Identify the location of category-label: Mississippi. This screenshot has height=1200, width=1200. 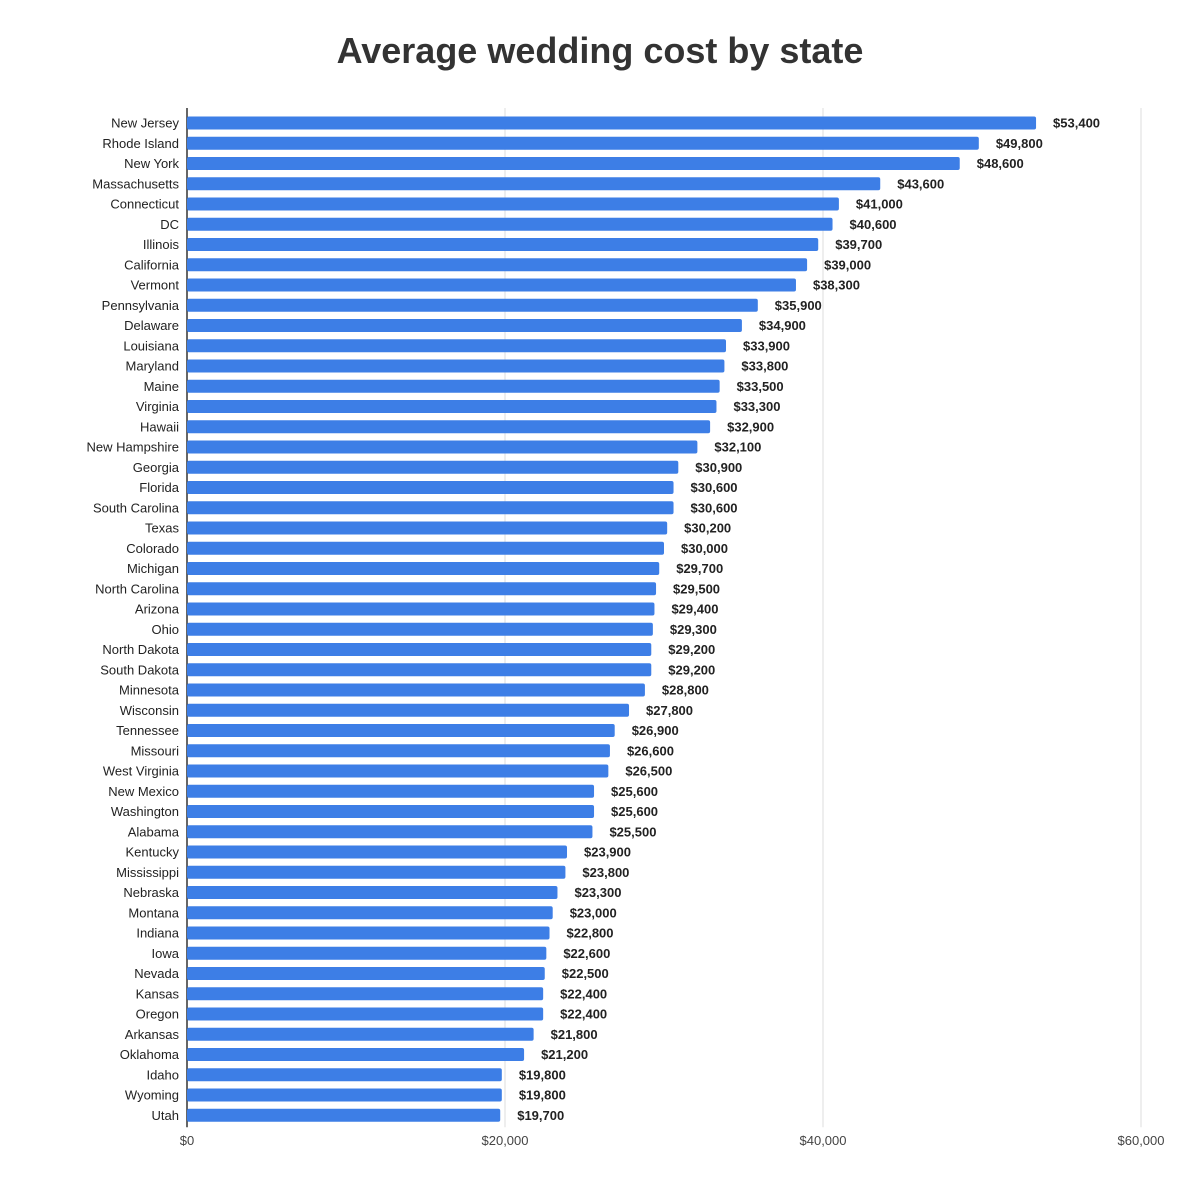
(147, 872).